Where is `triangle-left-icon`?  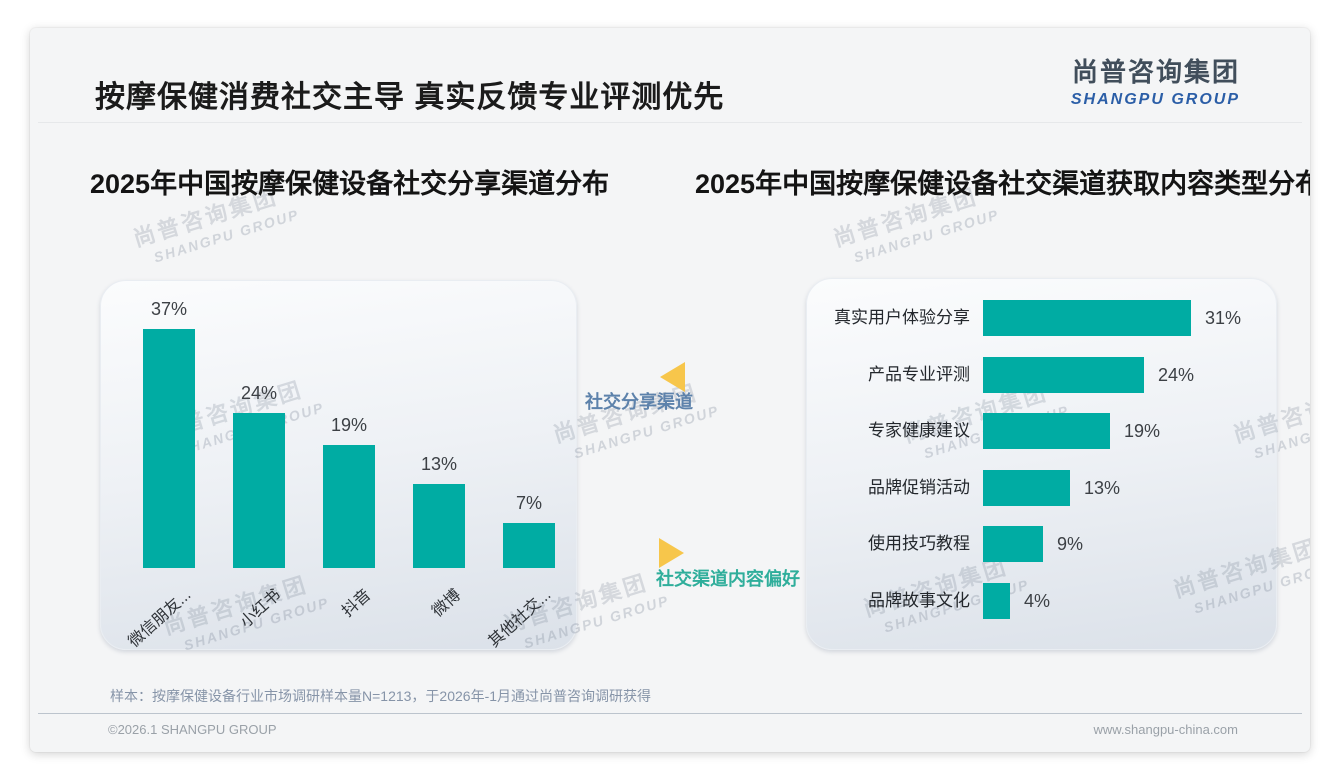
triangle-left-icon is located at coordinates (672, 377).